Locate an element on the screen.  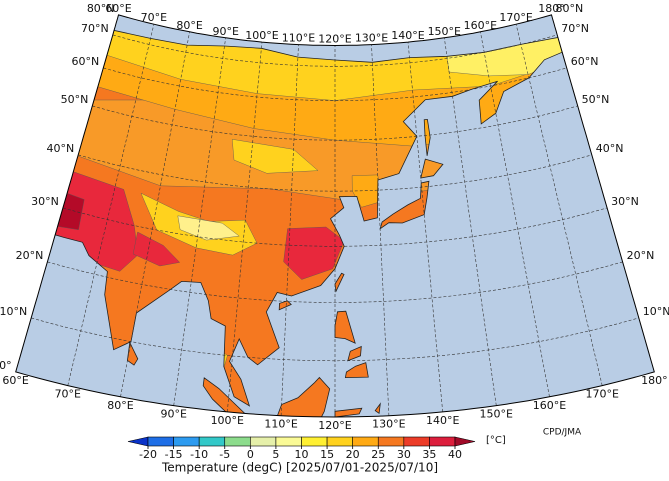
colorbar-tick-label: 40 is located at coordinates (455, 454).